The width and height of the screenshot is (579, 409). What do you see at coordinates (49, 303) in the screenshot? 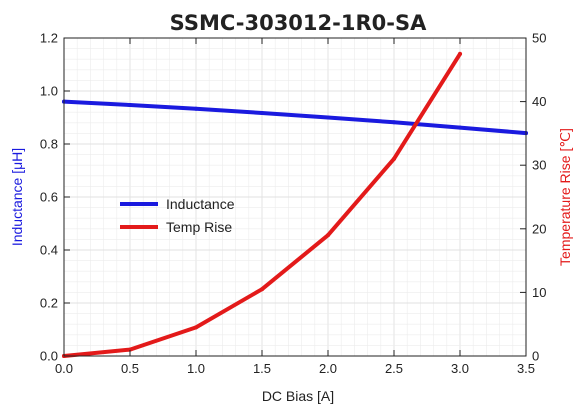
I see `y-left-tick-label: 0.2` at bounding box center [49, 303].